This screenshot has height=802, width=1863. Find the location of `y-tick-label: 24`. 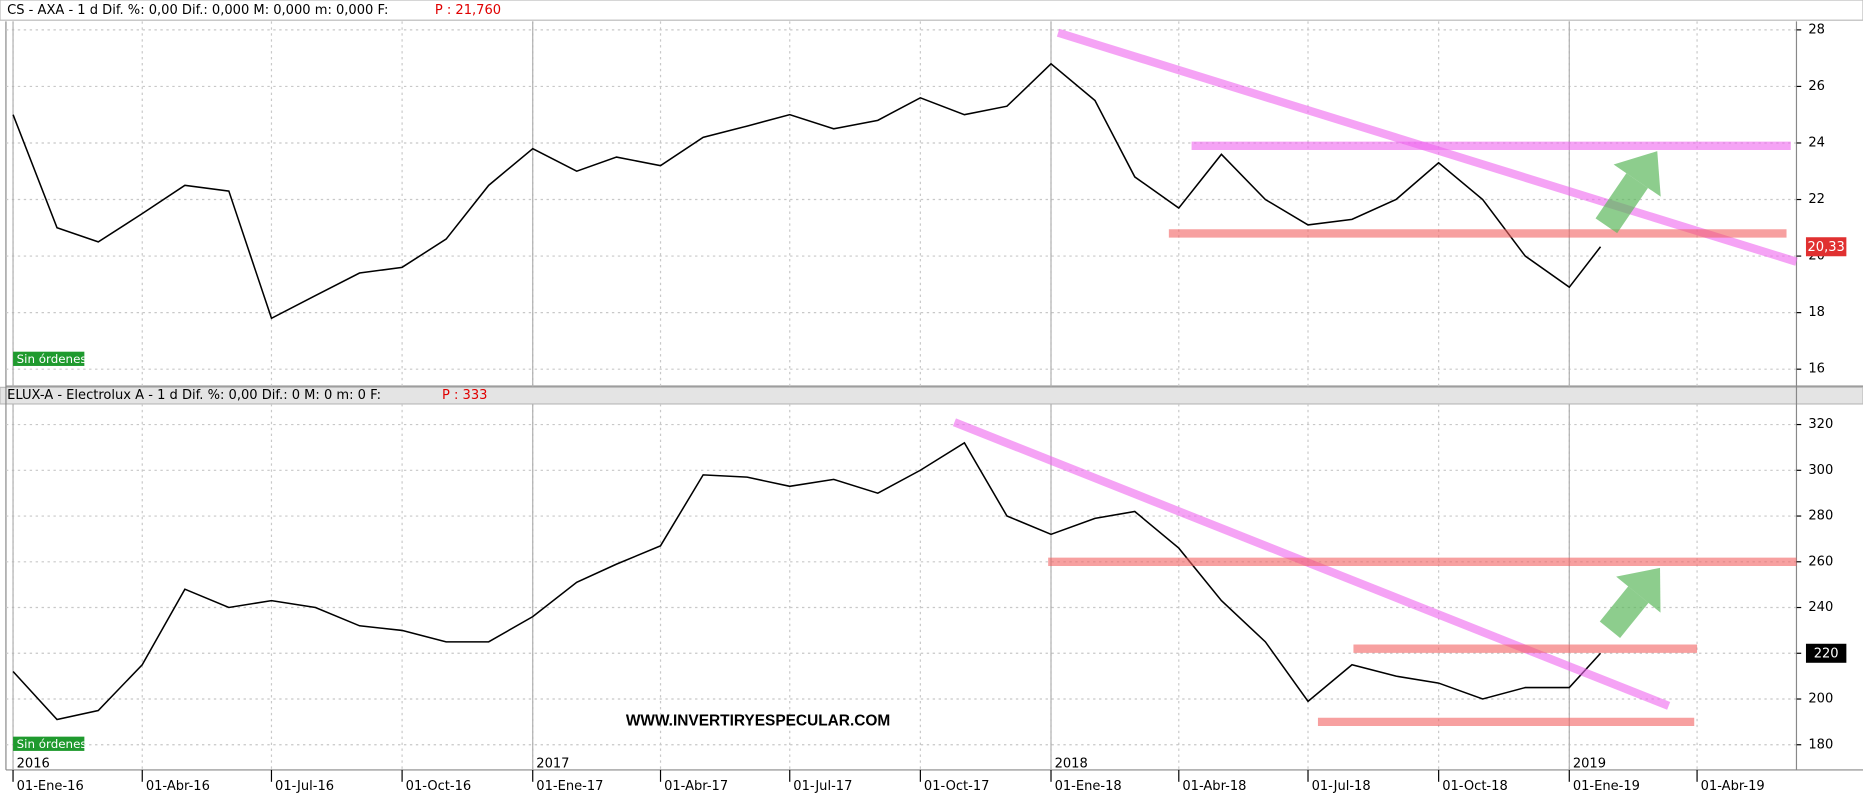

y-tick-label: 24 is located at coordinates (1816, 142).